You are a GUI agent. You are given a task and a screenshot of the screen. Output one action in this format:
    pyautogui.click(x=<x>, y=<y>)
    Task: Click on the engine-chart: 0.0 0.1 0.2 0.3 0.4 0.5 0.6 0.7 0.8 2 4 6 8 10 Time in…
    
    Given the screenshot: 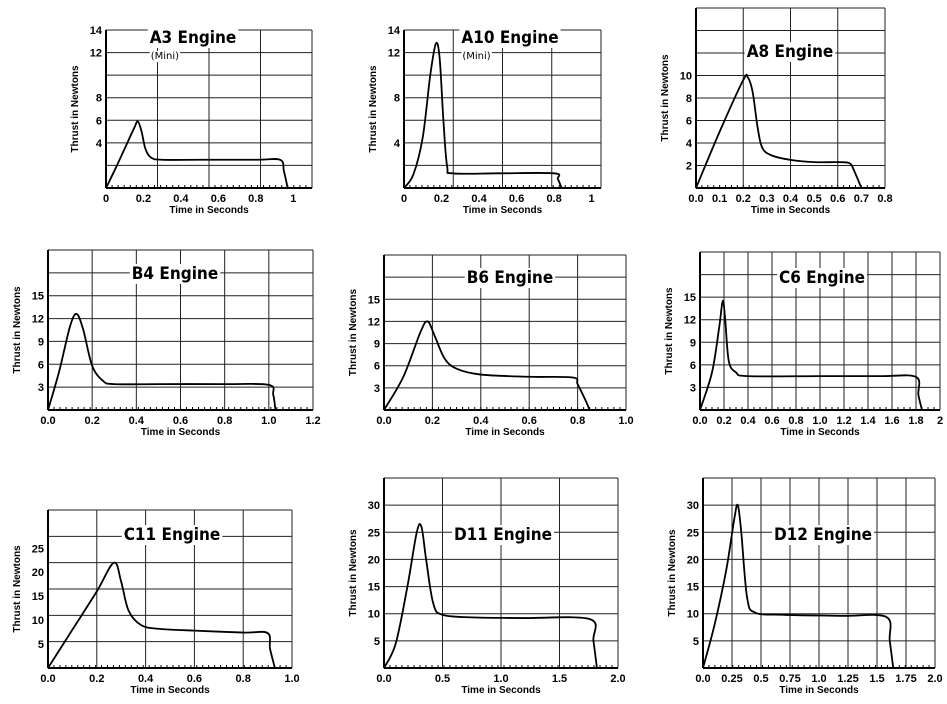 What is the action you would take?
    pyautogui.click(x=776, y=111)
    